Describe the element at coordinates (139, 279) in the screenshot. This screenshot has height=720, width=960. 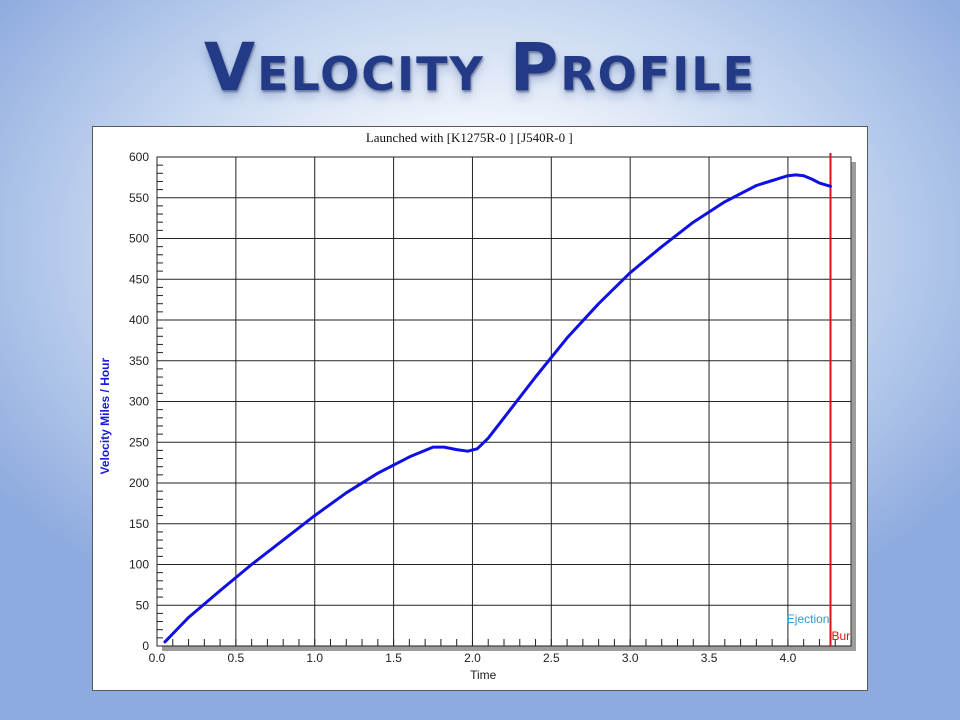
I see `y-tick-label: 450` at that location.